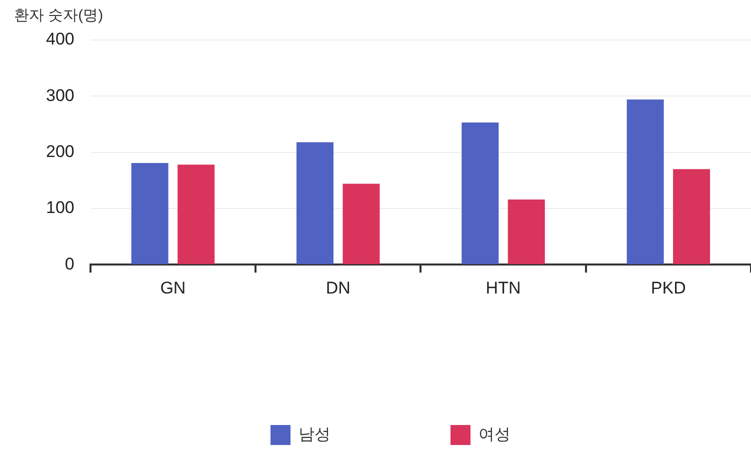 This screenshot has height=455, width=751. Describe the element at coordinates (59, 15) in the screenshot. I see `y-axis-title: 환자 숫자(명)` at that location.